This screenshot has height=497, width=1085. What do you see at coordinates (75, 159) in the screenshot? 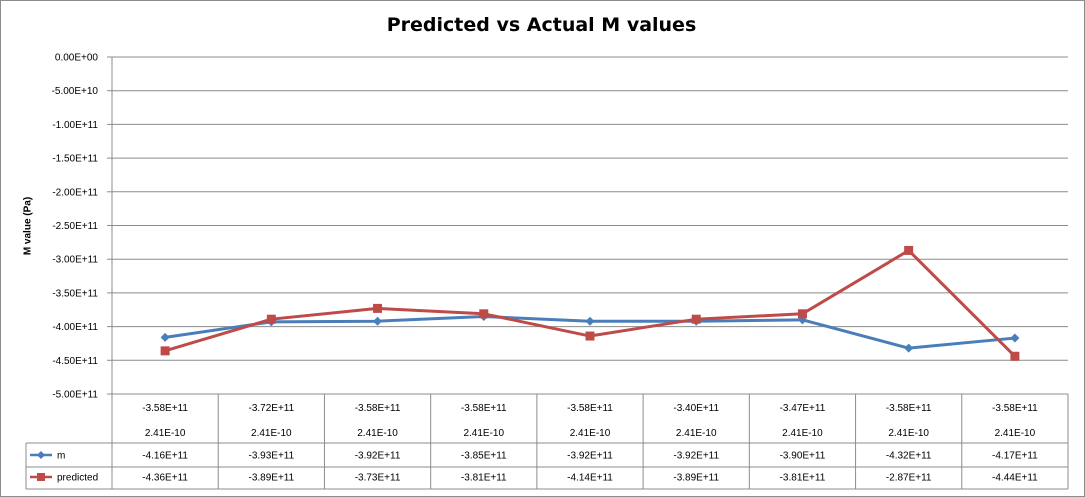
I see `y-tick-label: -1.50E+11` at bounding box center [75, 159].